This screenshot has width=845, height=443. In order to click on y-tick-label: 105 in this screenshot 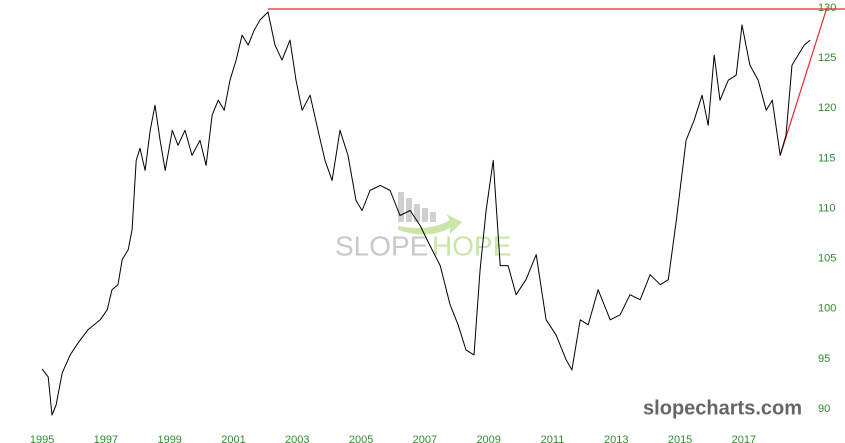, I will do `click(827, 259)`.